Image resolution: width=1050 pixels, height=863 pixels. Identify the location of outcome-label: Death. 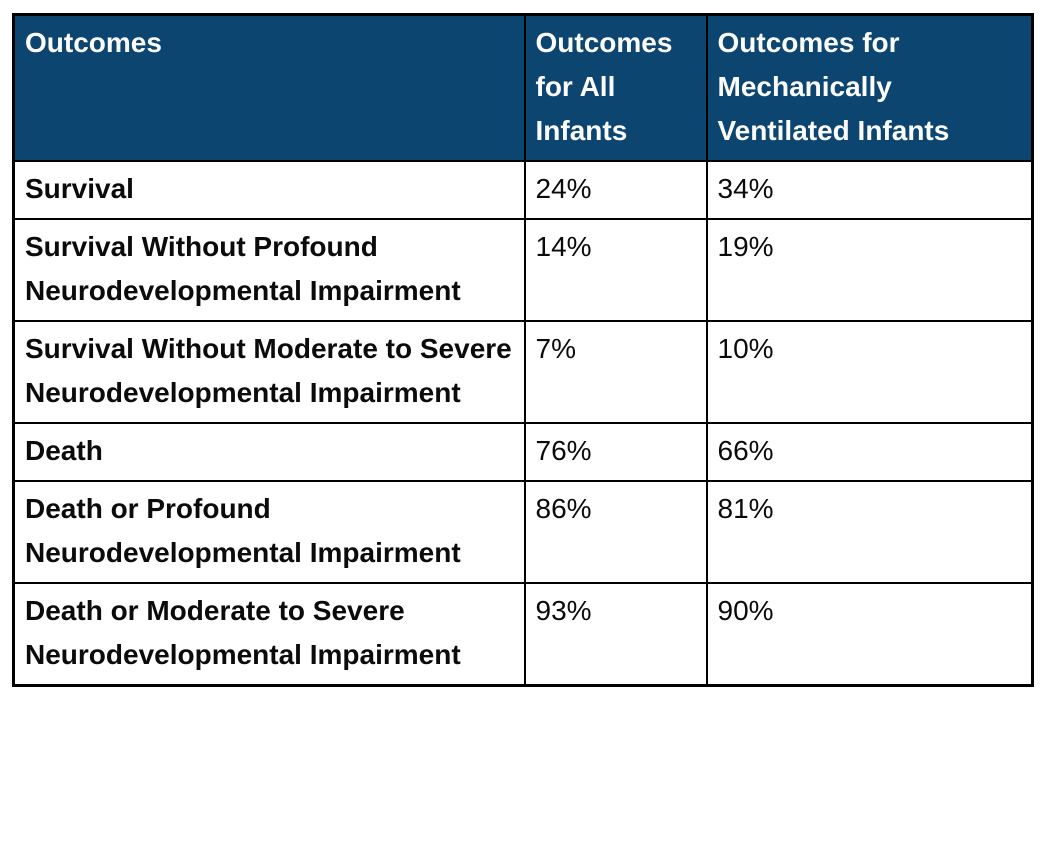
(269, 452).